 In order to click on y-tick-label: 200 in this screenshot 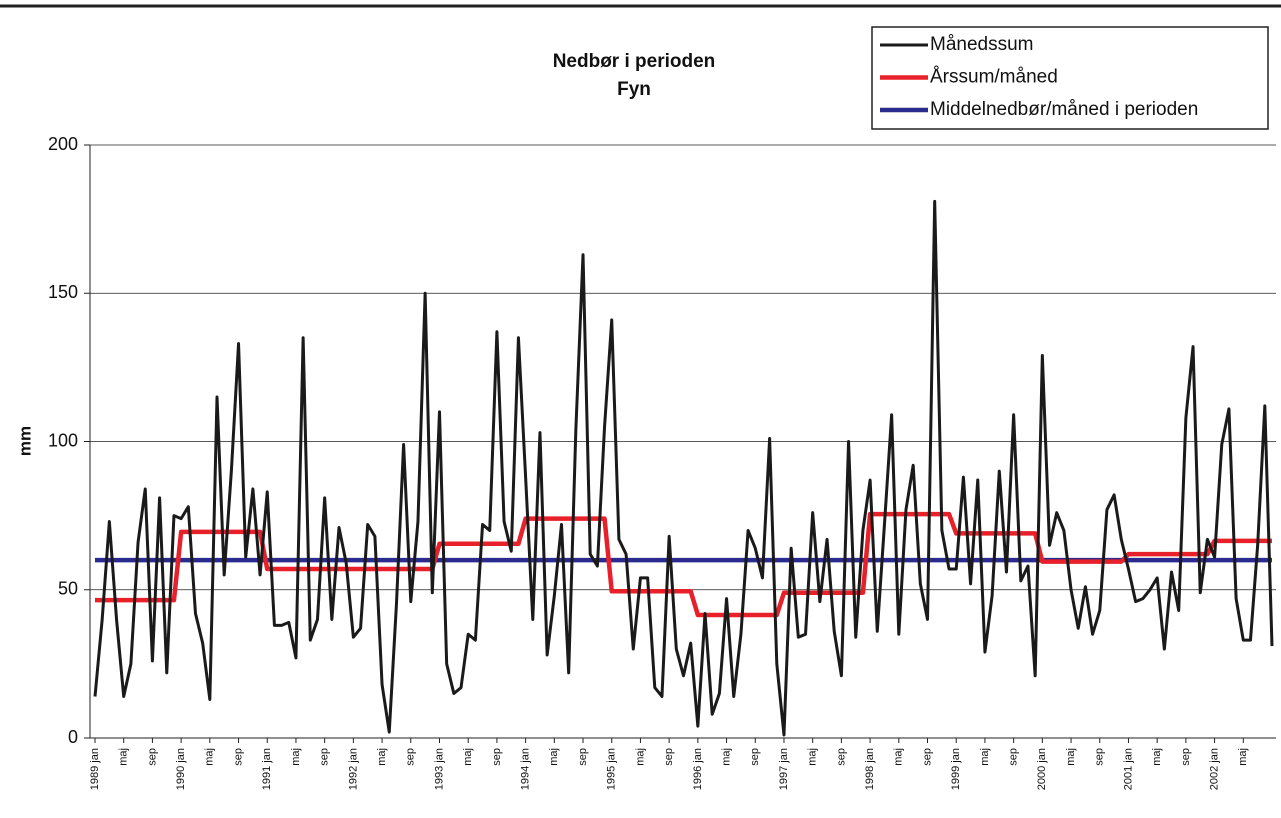, I will do `click(63, 144)`.